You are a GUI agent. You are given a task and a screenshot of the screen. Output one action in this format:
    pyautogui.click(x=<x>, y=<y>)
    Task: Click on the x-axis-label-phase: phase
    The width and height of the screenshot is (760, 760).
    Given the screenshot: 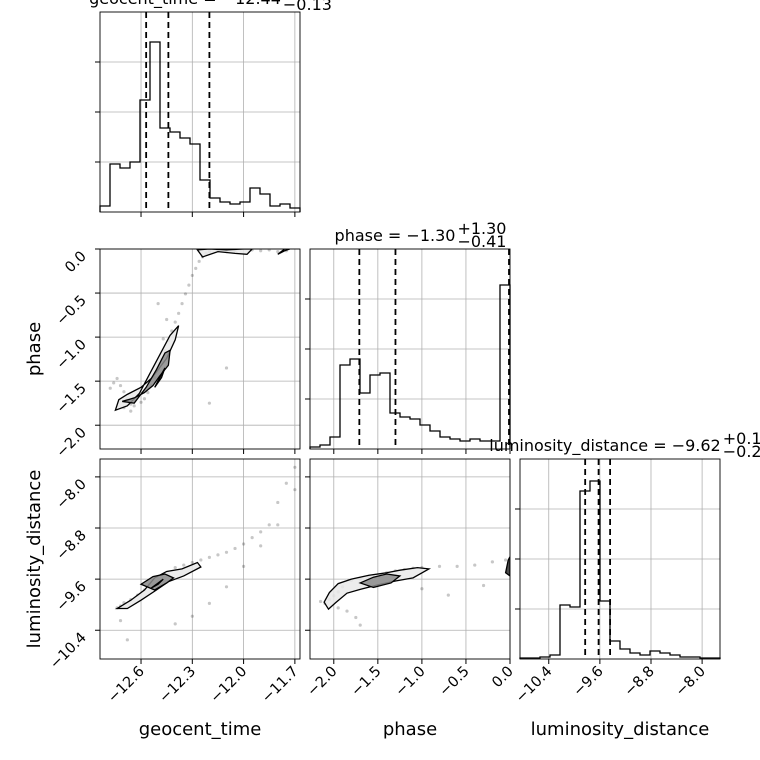 What is the action you would take?
    pyautogui.click(x=410, y=729)
    